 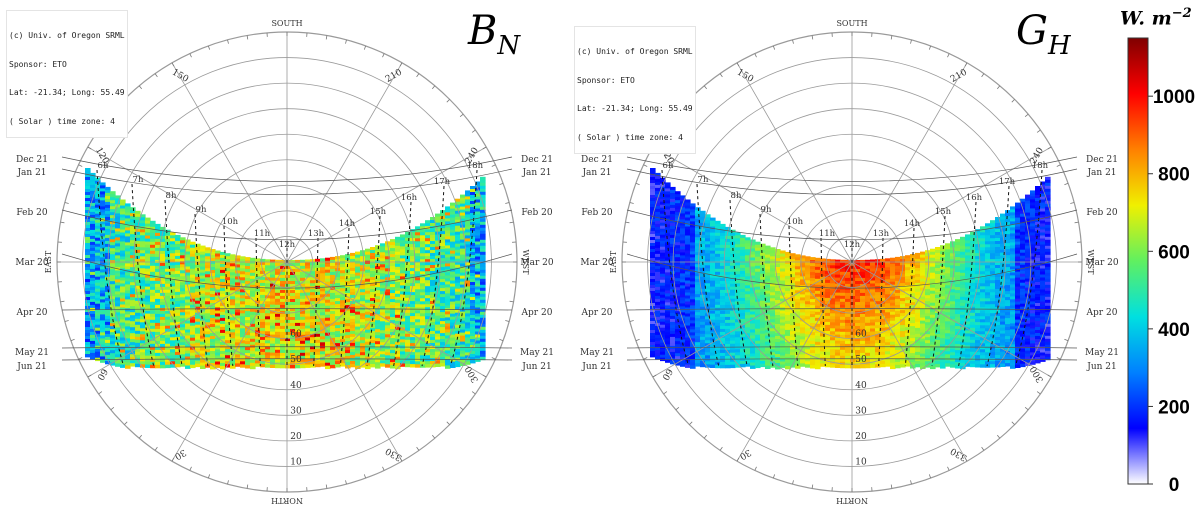 What do you see at coordinates (262, 234) in the screenshot?
I see `hour-label: 11h` at bounding box center [262, 234].